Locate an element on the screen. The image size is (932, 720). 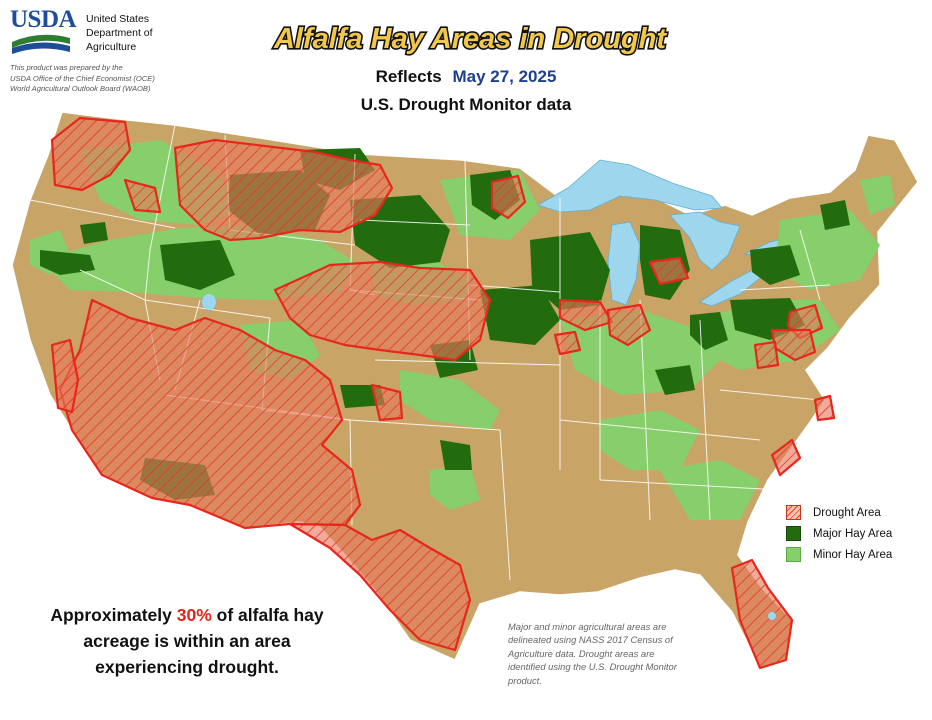
drought-area-texas is located at coordinates (380, 587).